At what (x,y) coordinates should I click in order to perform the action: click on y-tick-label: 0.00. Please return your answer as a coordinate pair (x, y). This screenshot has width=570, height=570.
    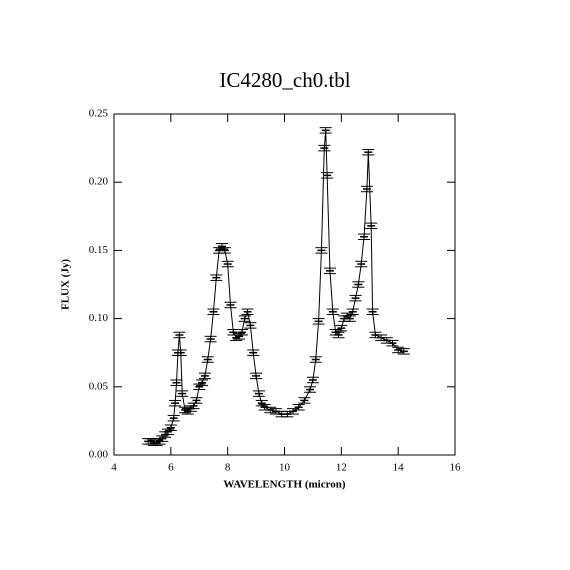
    Looking at the image, I should click on (99, 455).